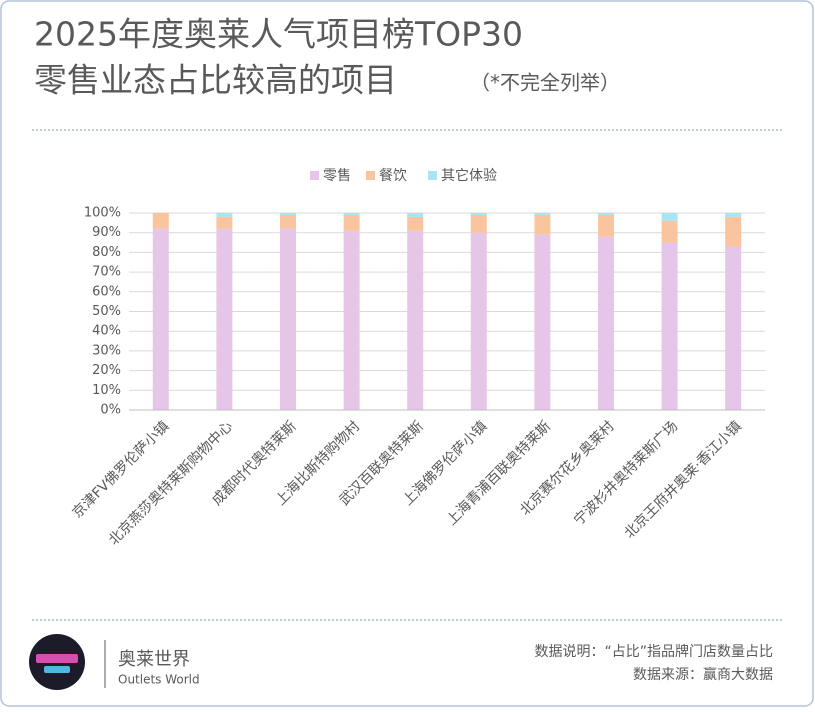 This screenshot has height=712, width=815. I want to click on chart-subtitle: 零售业态占比较高的项目, so click(215, 80).